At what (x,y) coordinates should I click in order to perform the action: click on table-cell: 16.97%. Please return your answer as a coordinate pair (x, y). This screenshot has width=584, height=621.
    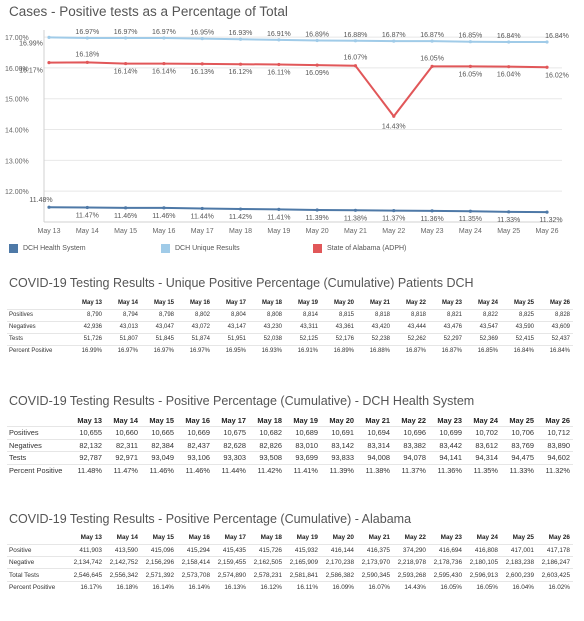
    Looking at the image, I should click on (159, 350).